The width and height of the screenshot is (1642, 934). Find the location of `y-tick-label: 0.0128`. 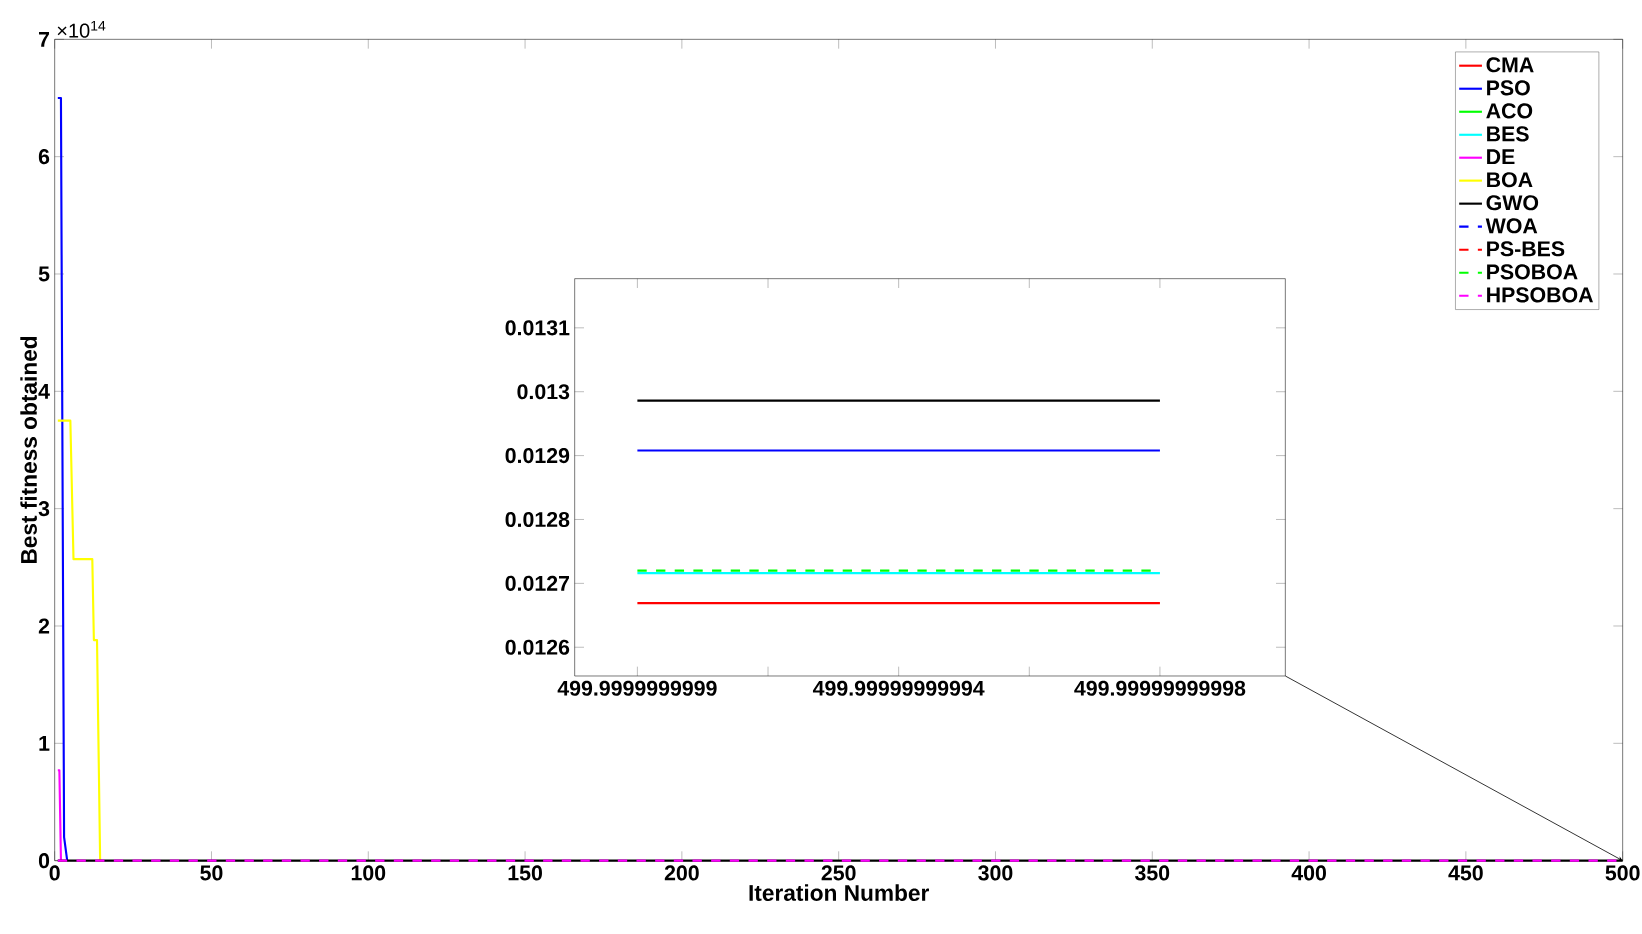

y-tick-label: 0.0128 is located at coordinates (537, 519).